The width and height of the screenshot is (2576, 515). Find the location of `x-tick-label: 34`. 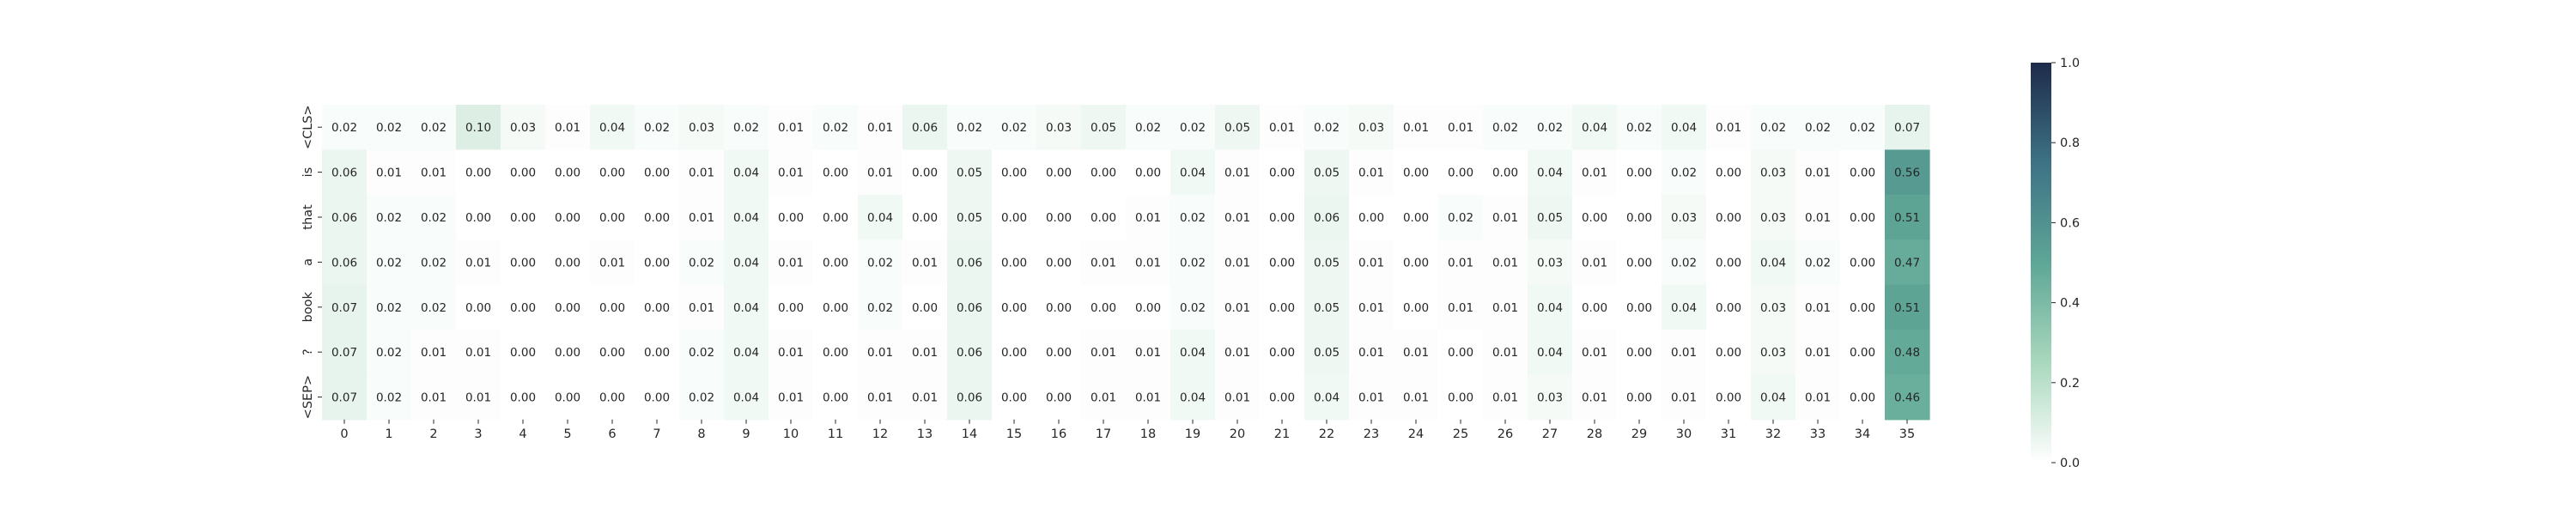

x-tick-label: 34 is located at coordinates (1863, 434).